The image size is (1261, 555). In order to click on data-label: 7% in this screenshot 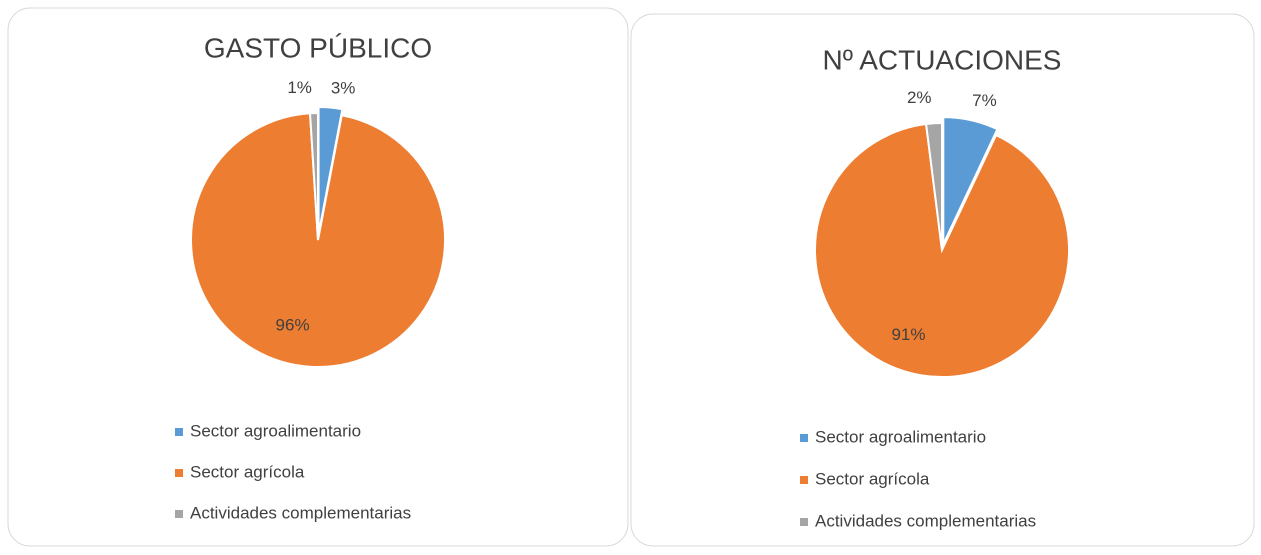, I will do `click(984, 100)`.